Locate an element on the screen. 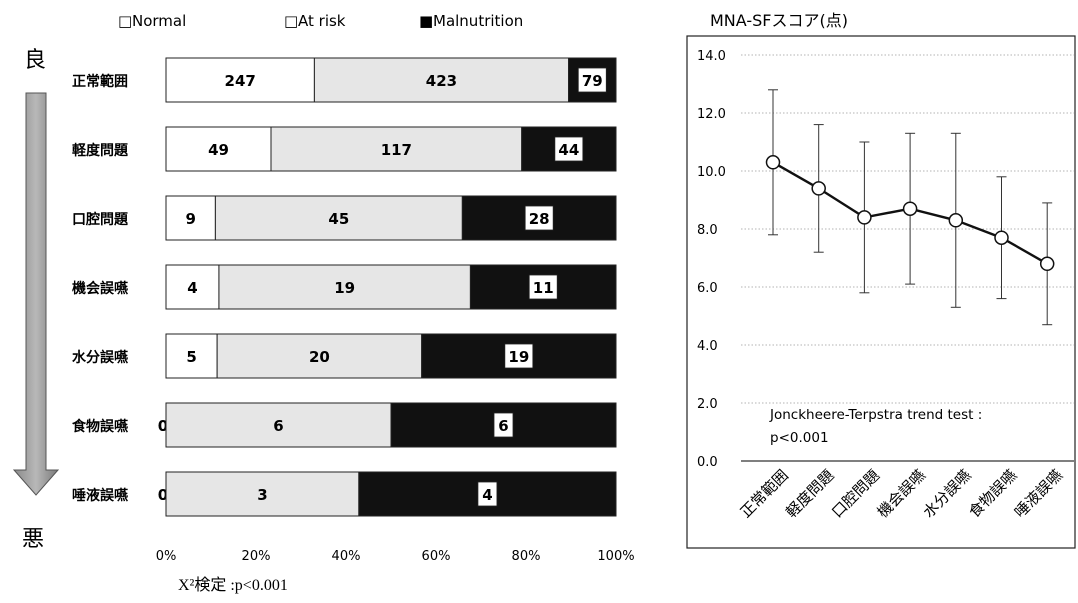 The height and width of the screenshot is (603, 1078). bar-segment-cat-2-normal is located at coordinates (218, 149).